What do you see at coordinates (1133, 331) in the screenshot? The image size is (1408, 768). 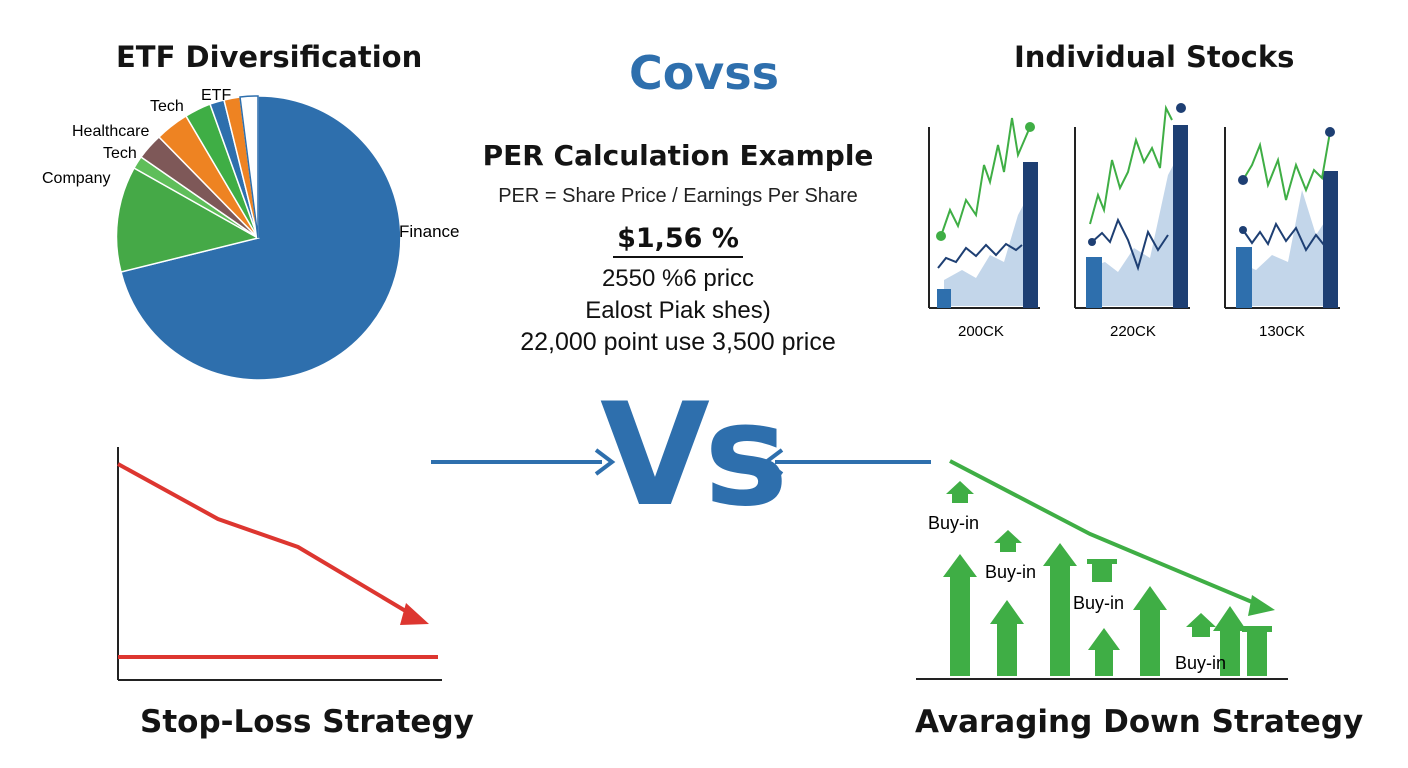 I see `stock-label-2: 220CK` at bounding box center [1133, 331].